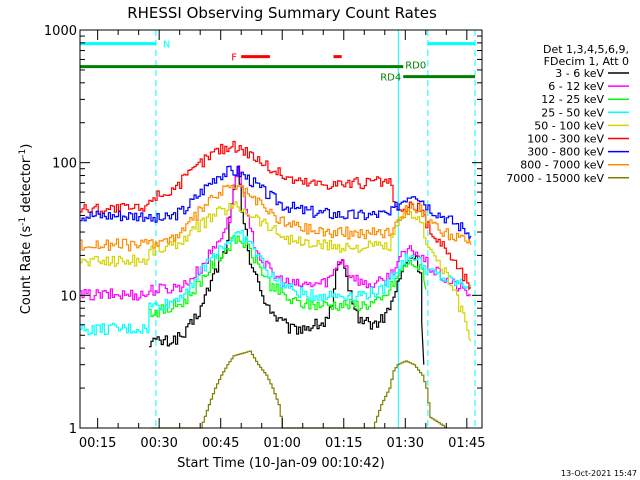  What do you see at coordinates (405, 443) in the screenshot?
I see `x-tick-label: 01:30` at bounding box center [405, 443].